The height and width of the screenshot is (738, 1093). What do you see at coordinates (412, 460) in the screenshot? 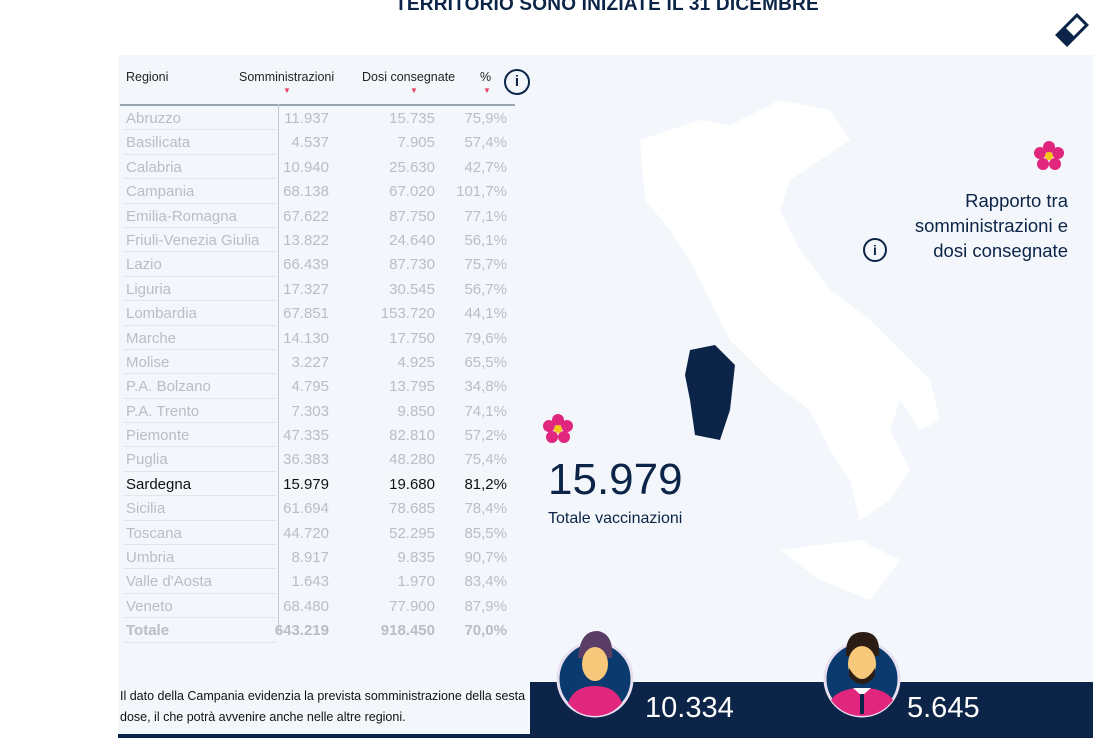
I see `cell-dosi: 48.280` at bounding box center [412, 460].